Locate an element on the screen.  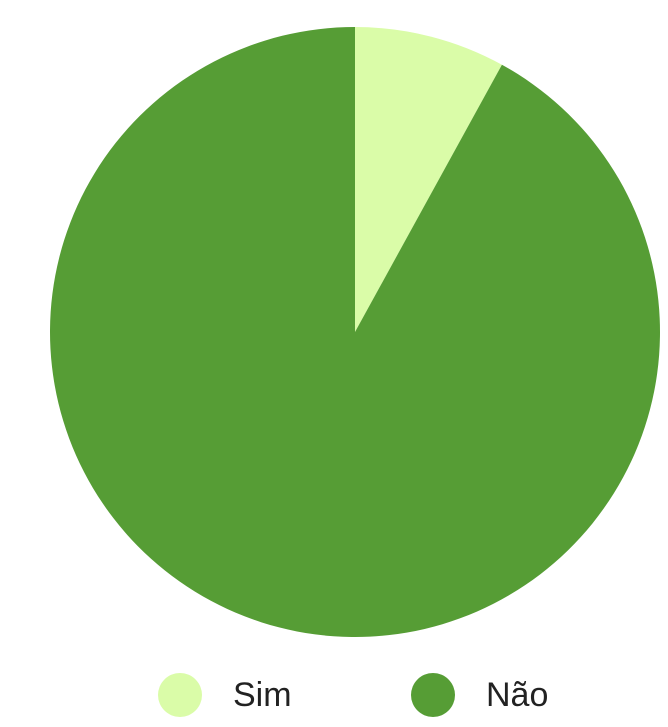
legend-label: Não is located at coordinates (517, 695).